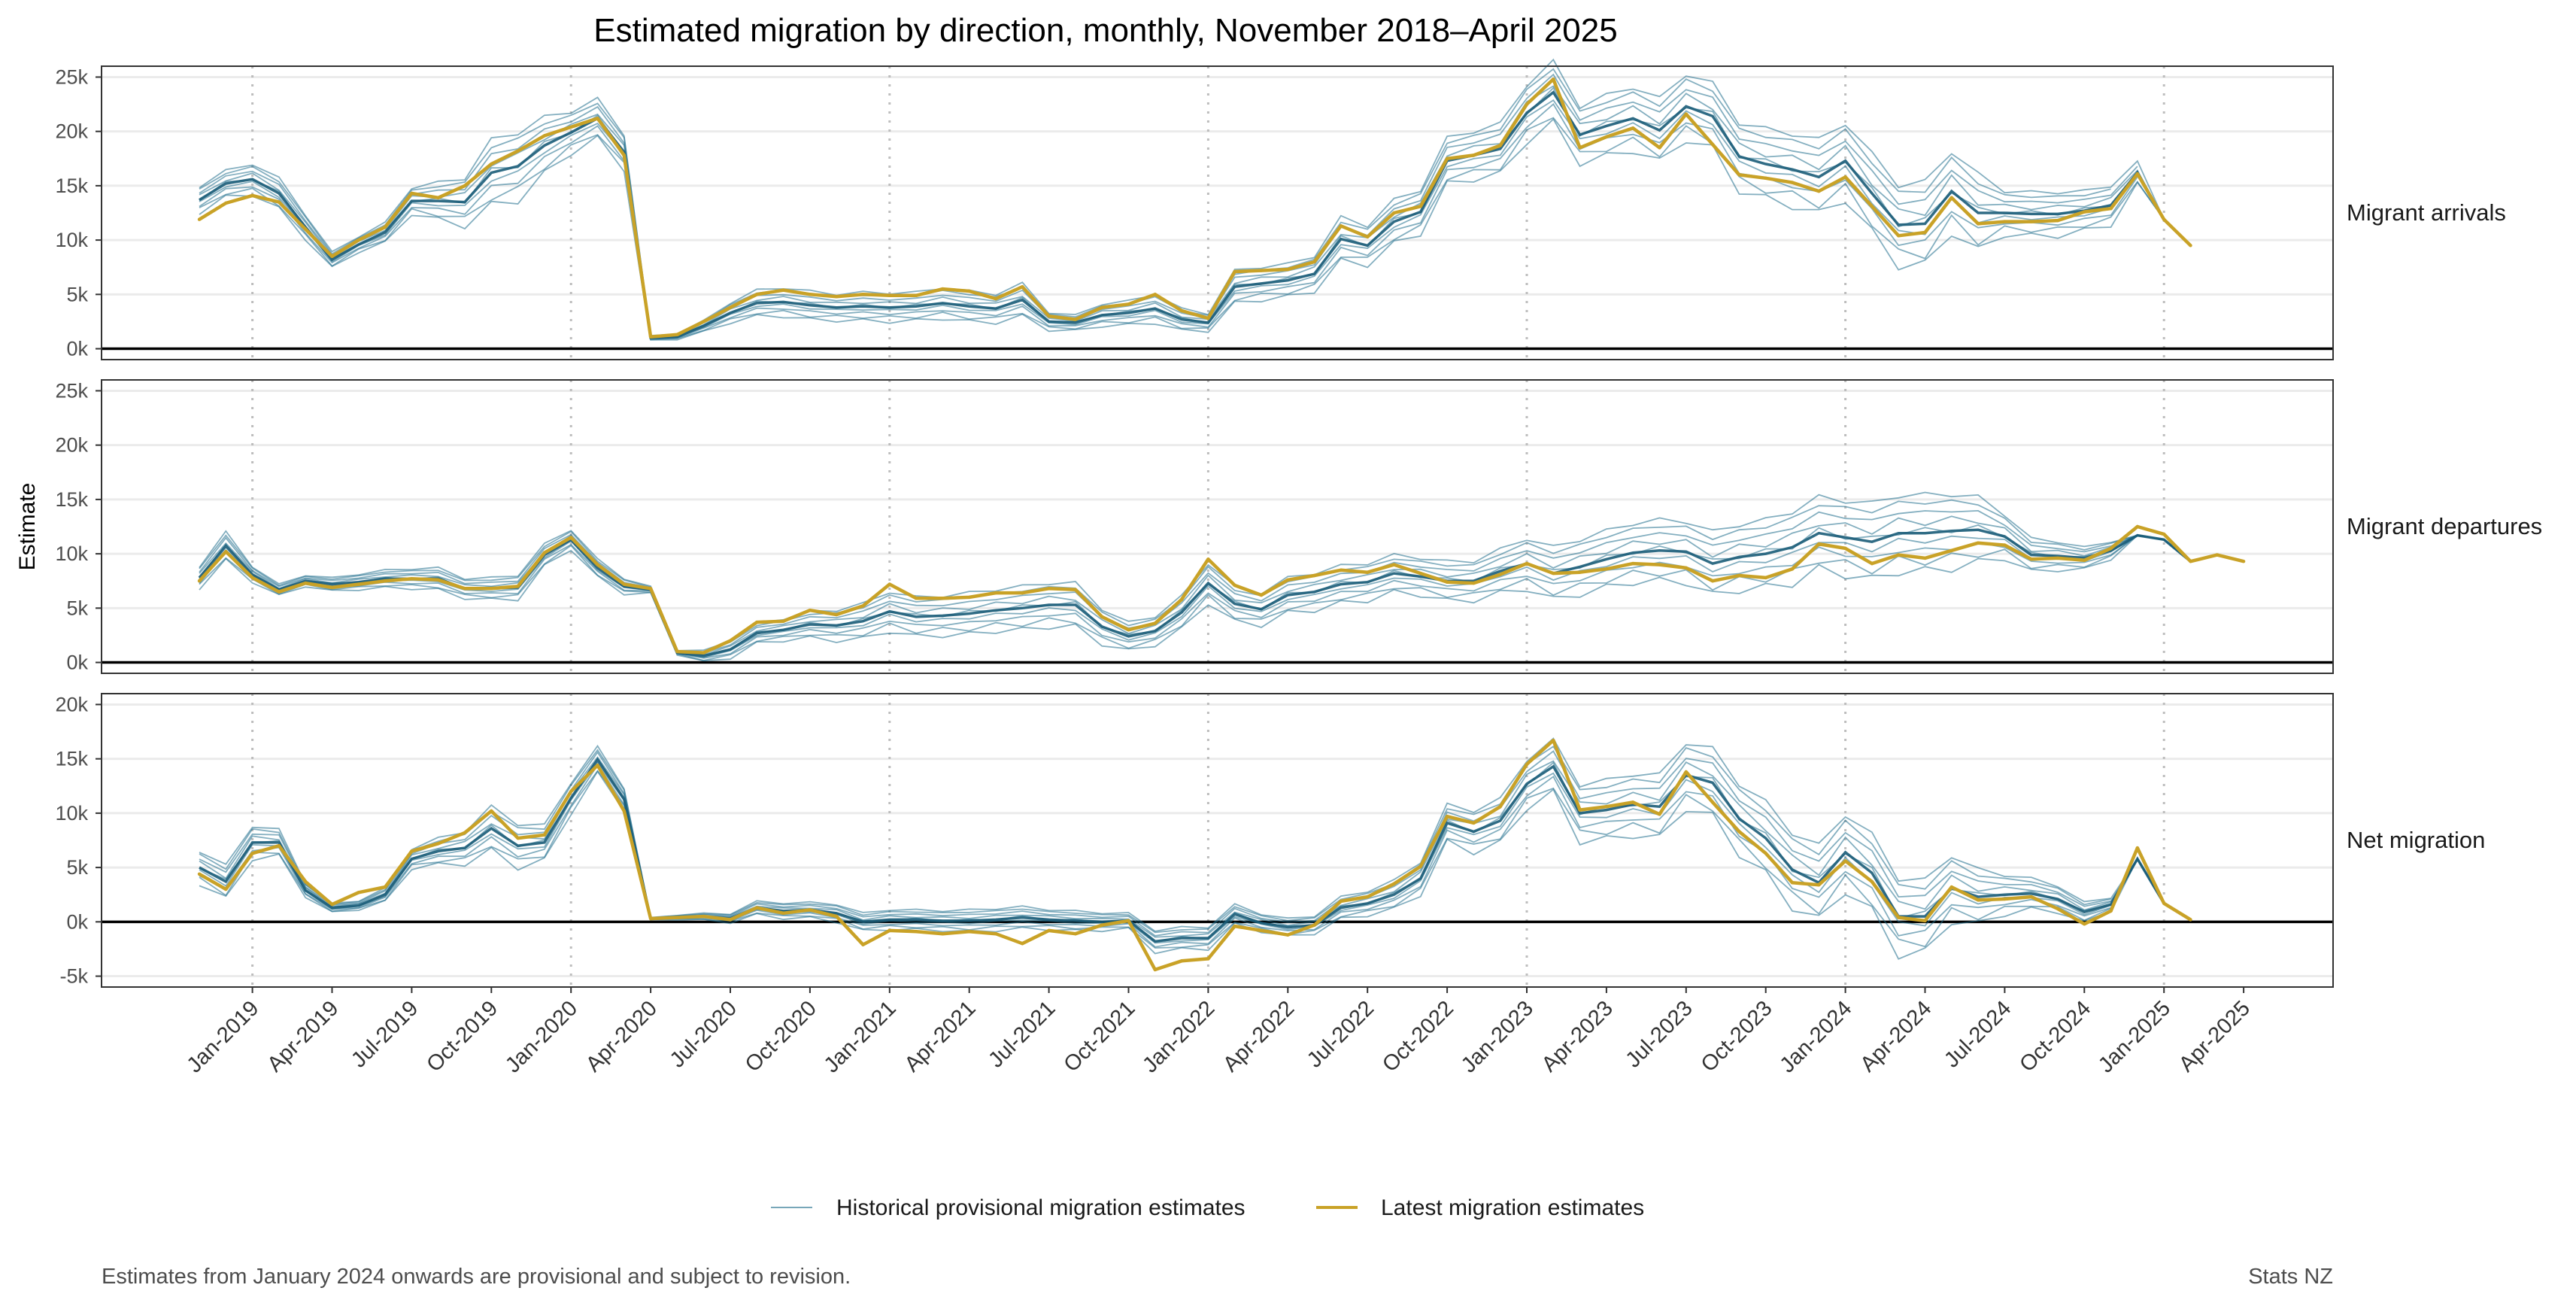  Describe the element at coordinates (222, 1036) in the screenshot. I see `x-tick-label: Jan-2019` at that location.